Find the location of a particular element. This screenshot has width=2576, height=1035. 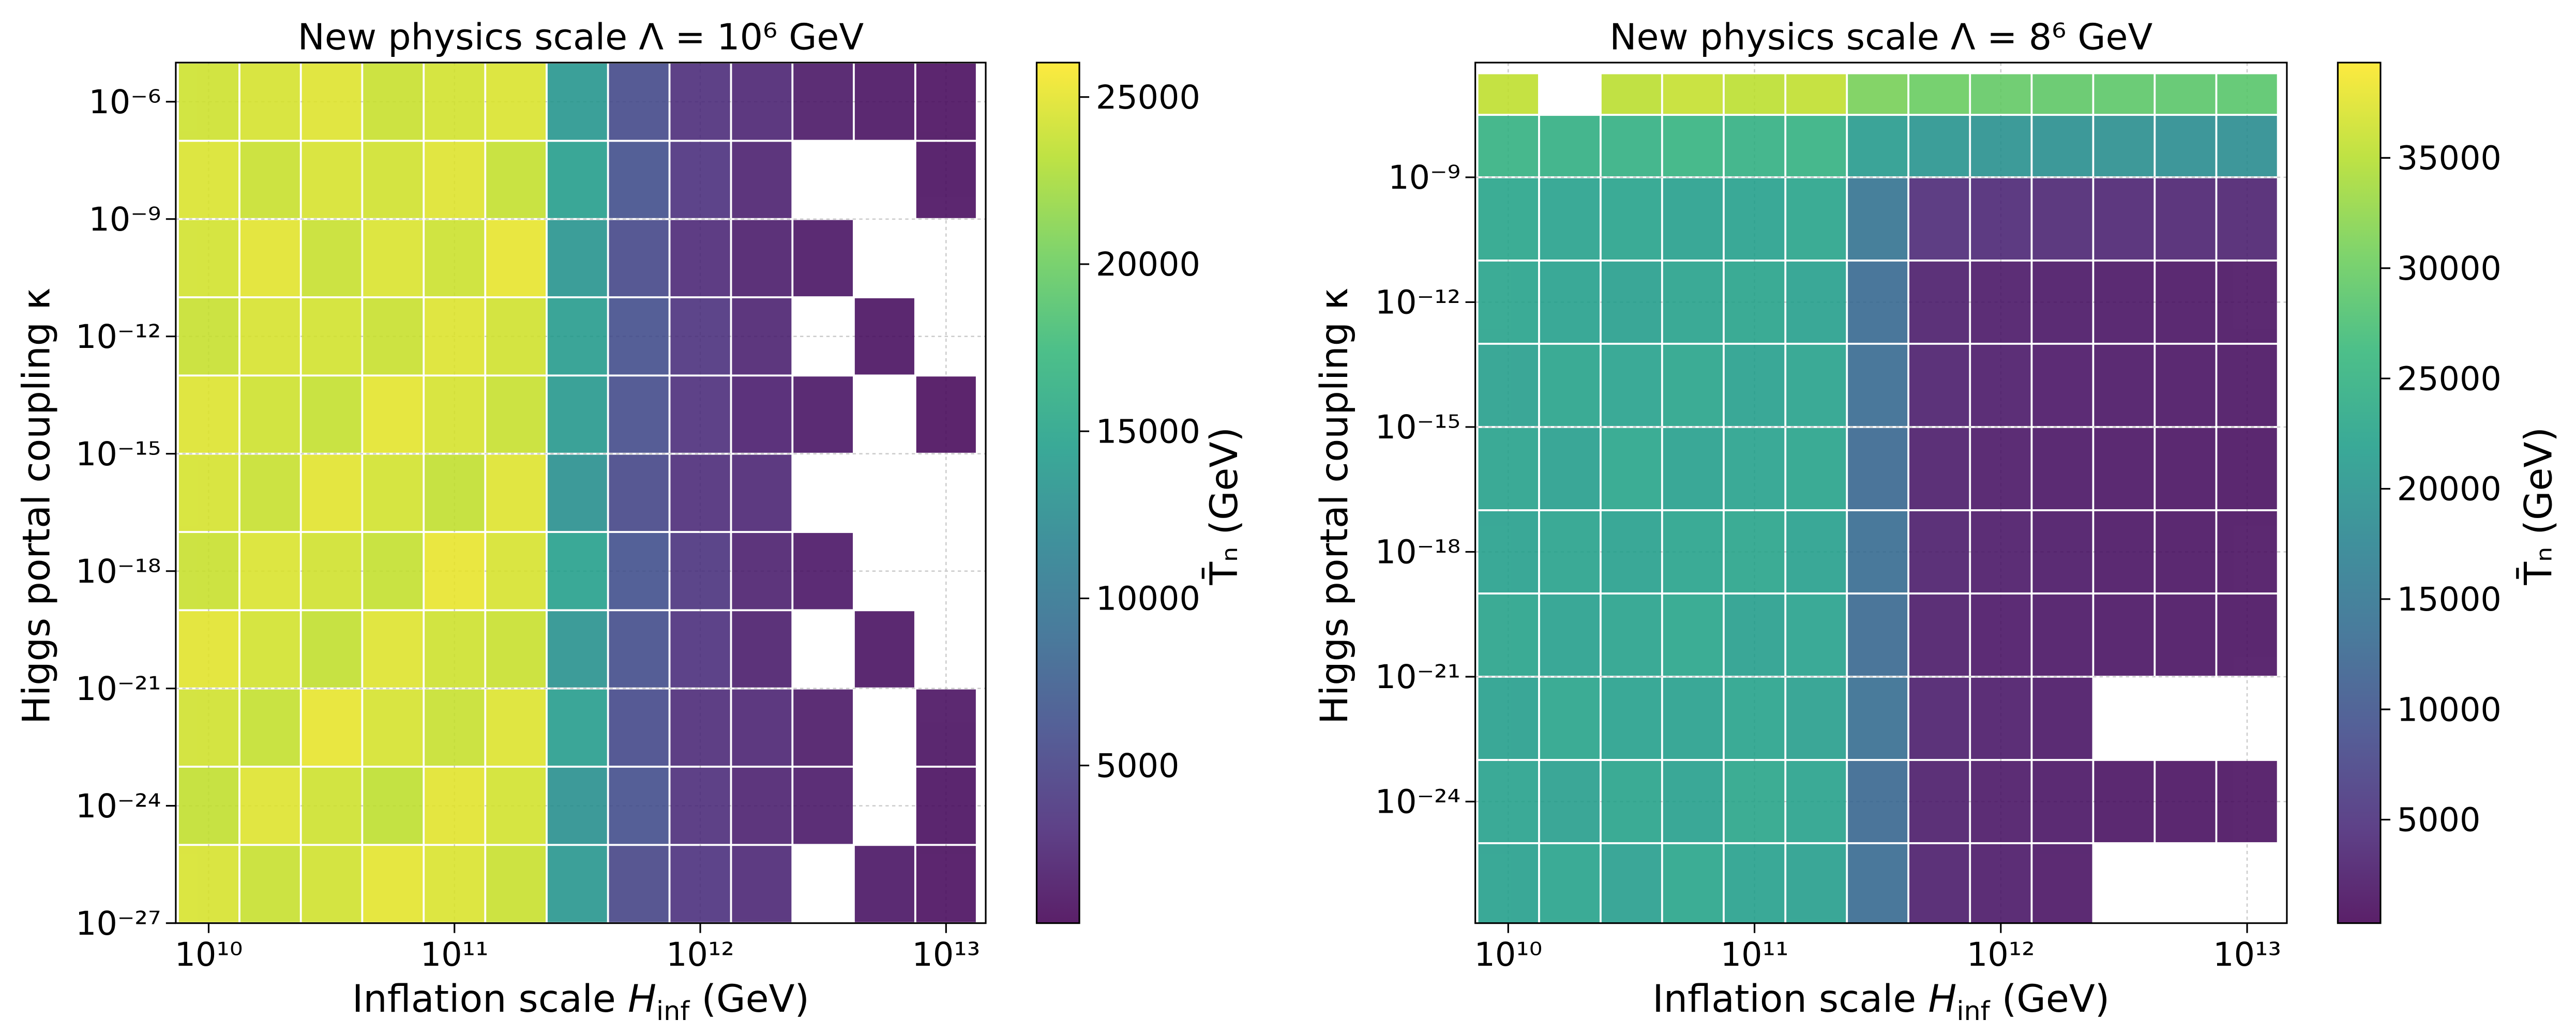

chart-title: New physics scale Λ = 8⁶ GeV is located at coordinates (1880, 37).